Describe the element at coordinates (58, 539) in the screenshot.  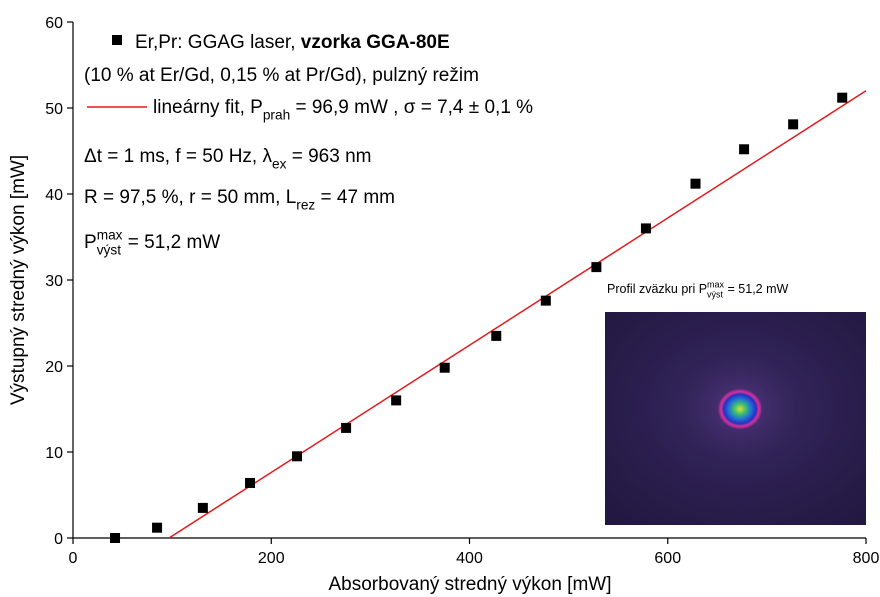
I see `y-tick-label: 0` at that location.